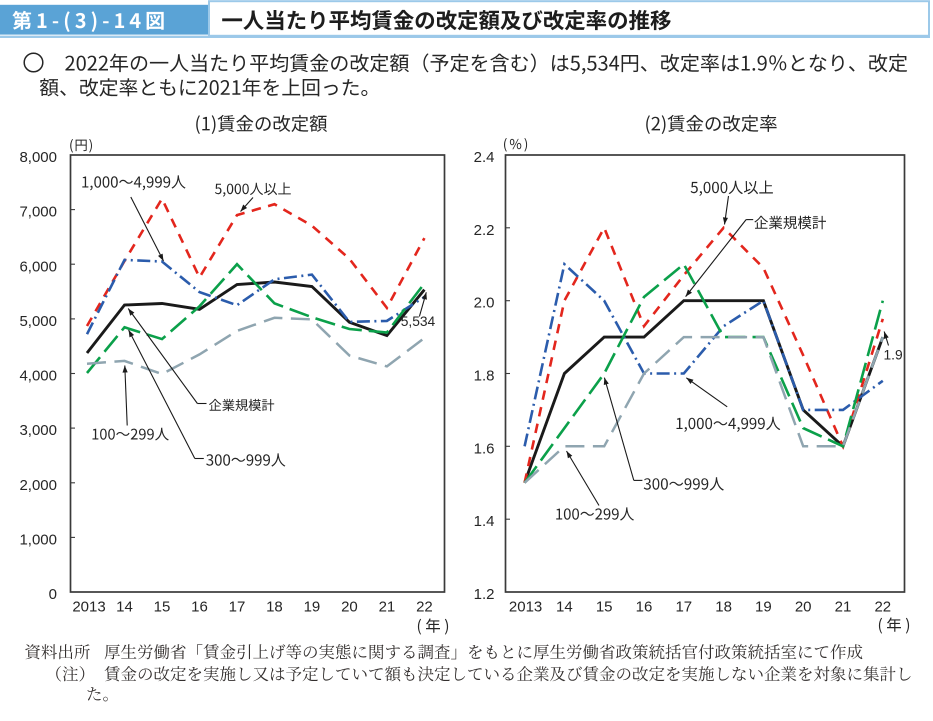  Describe the element at coordinates (38, 321) in the screenshot. I see `svg-text: 5,000` at that location.